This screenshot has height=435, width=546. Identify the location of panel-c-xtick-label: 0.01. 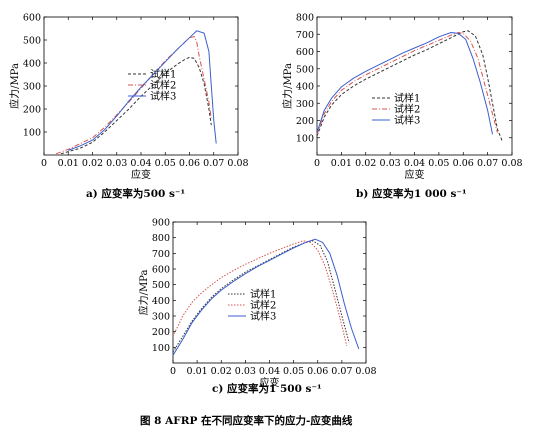
(197, 371).